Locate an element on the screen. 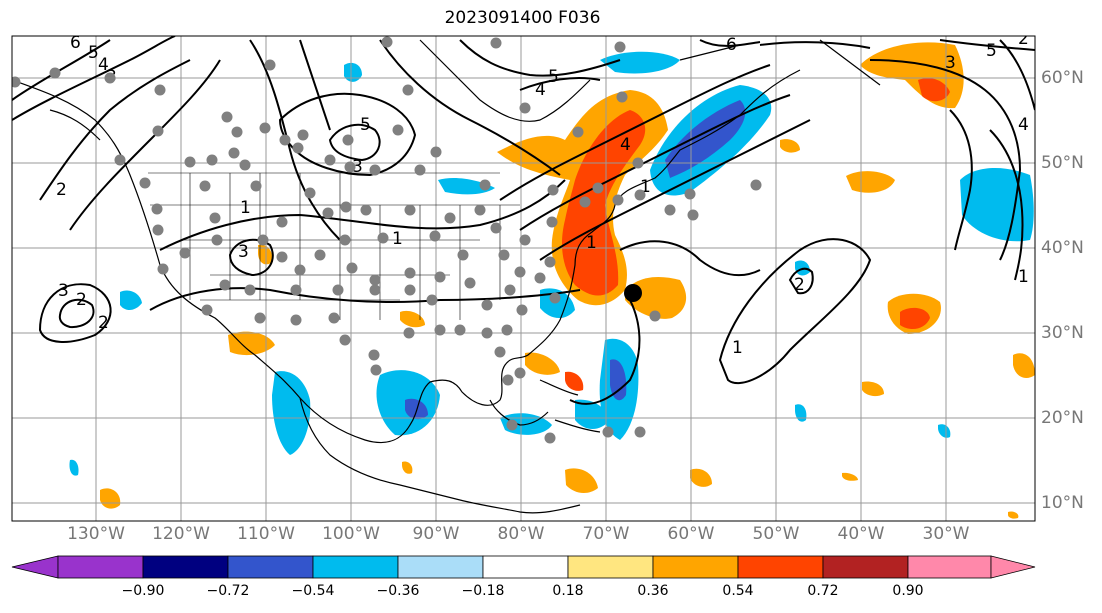 The width and height of the screenshot is (1102, 613). longitude-label: 40°W is located at coordinates (861, 534).